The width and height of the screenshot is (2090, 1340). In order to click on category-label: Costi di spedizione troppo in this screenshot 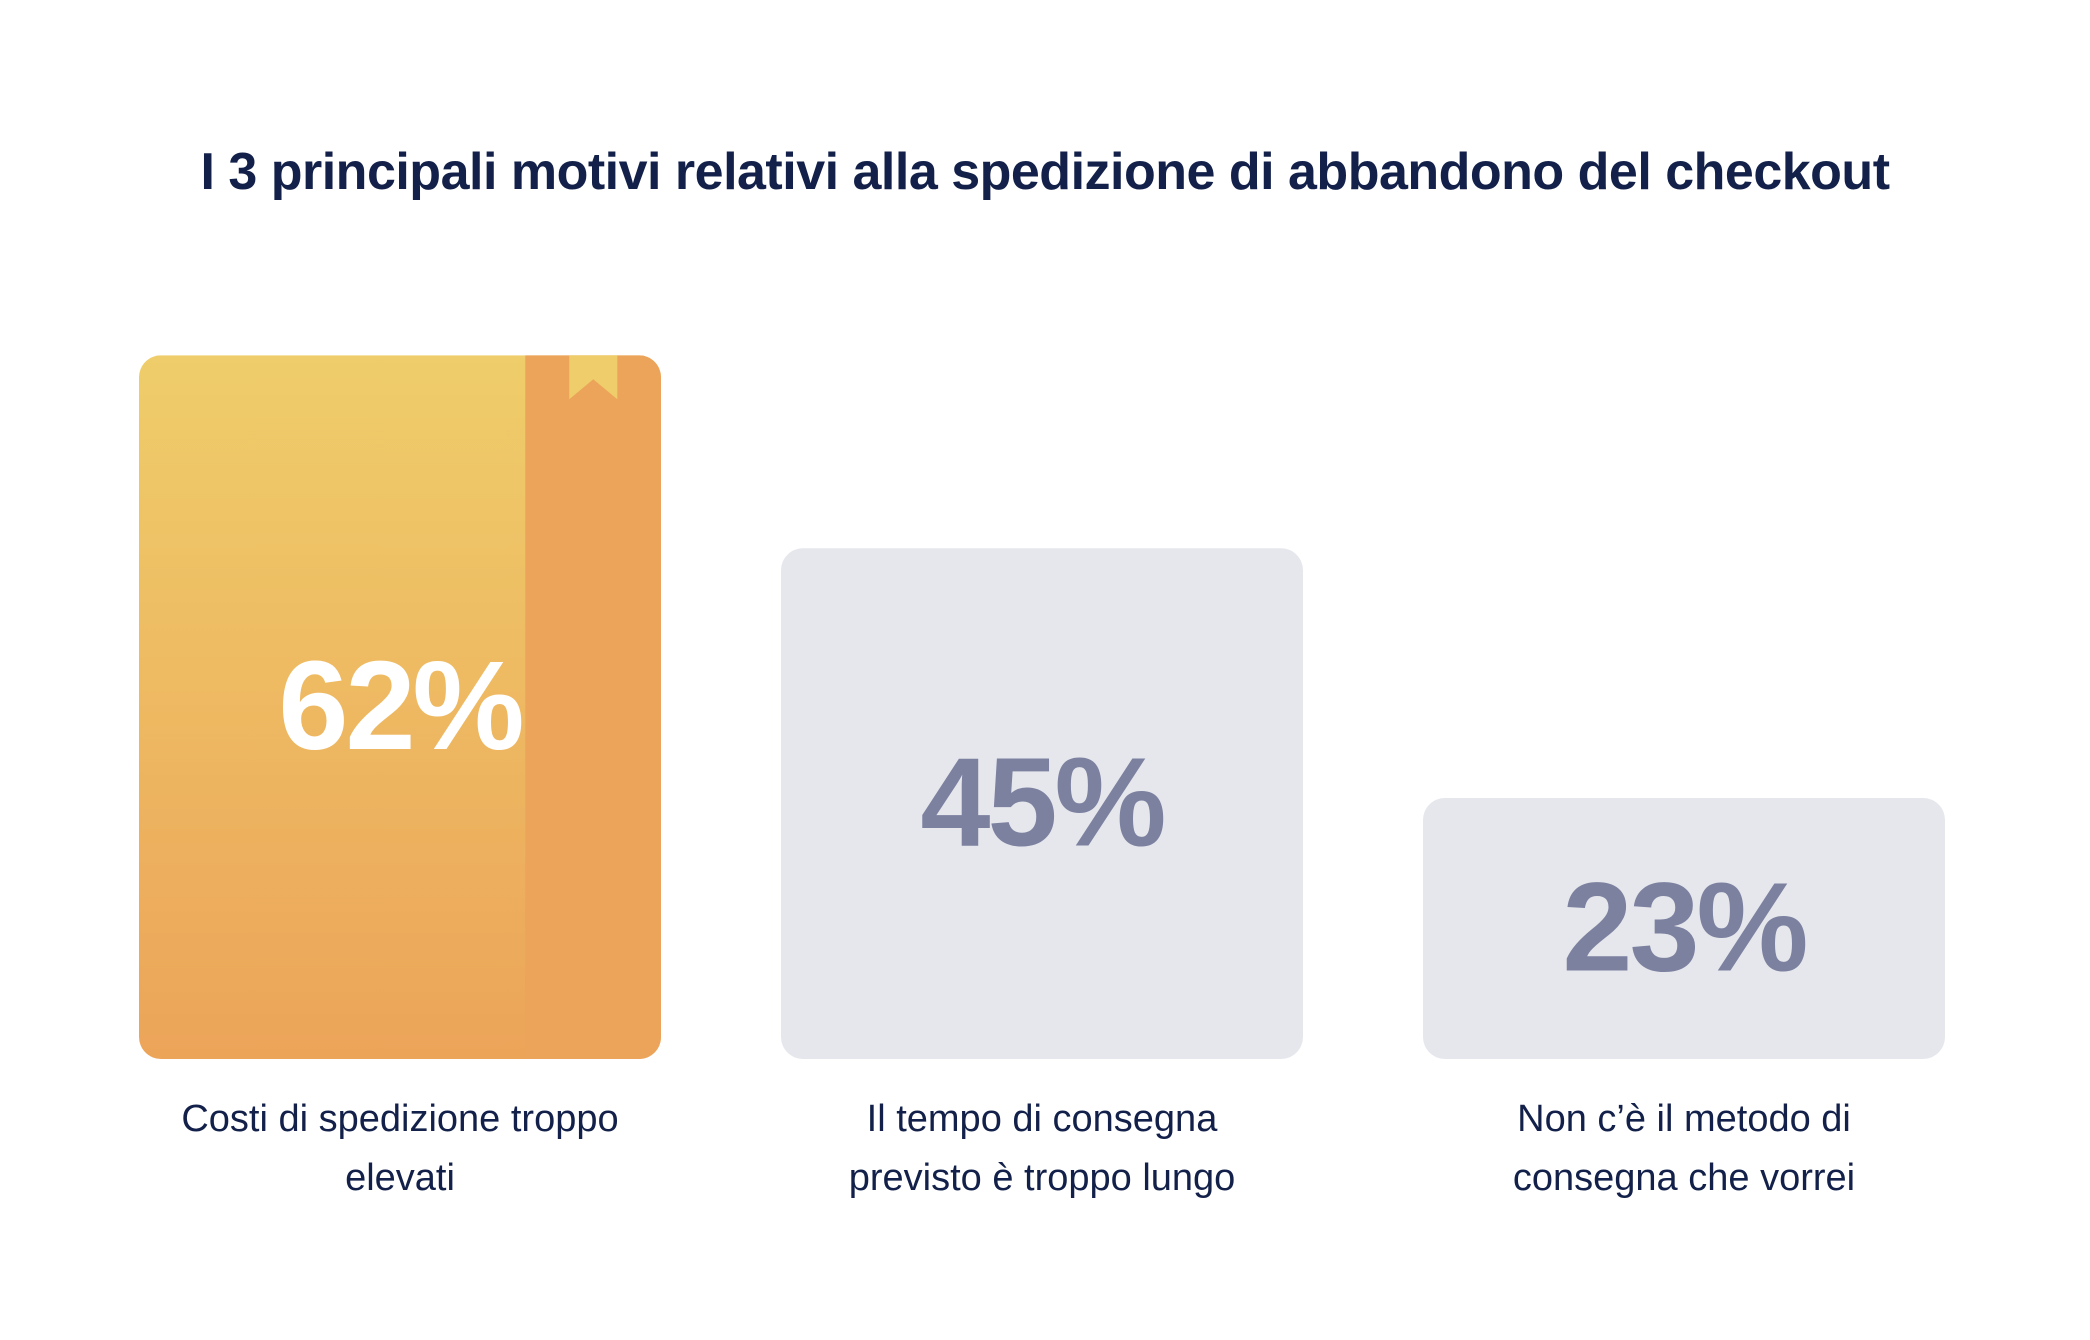, I will do `click(399, 1119)`.